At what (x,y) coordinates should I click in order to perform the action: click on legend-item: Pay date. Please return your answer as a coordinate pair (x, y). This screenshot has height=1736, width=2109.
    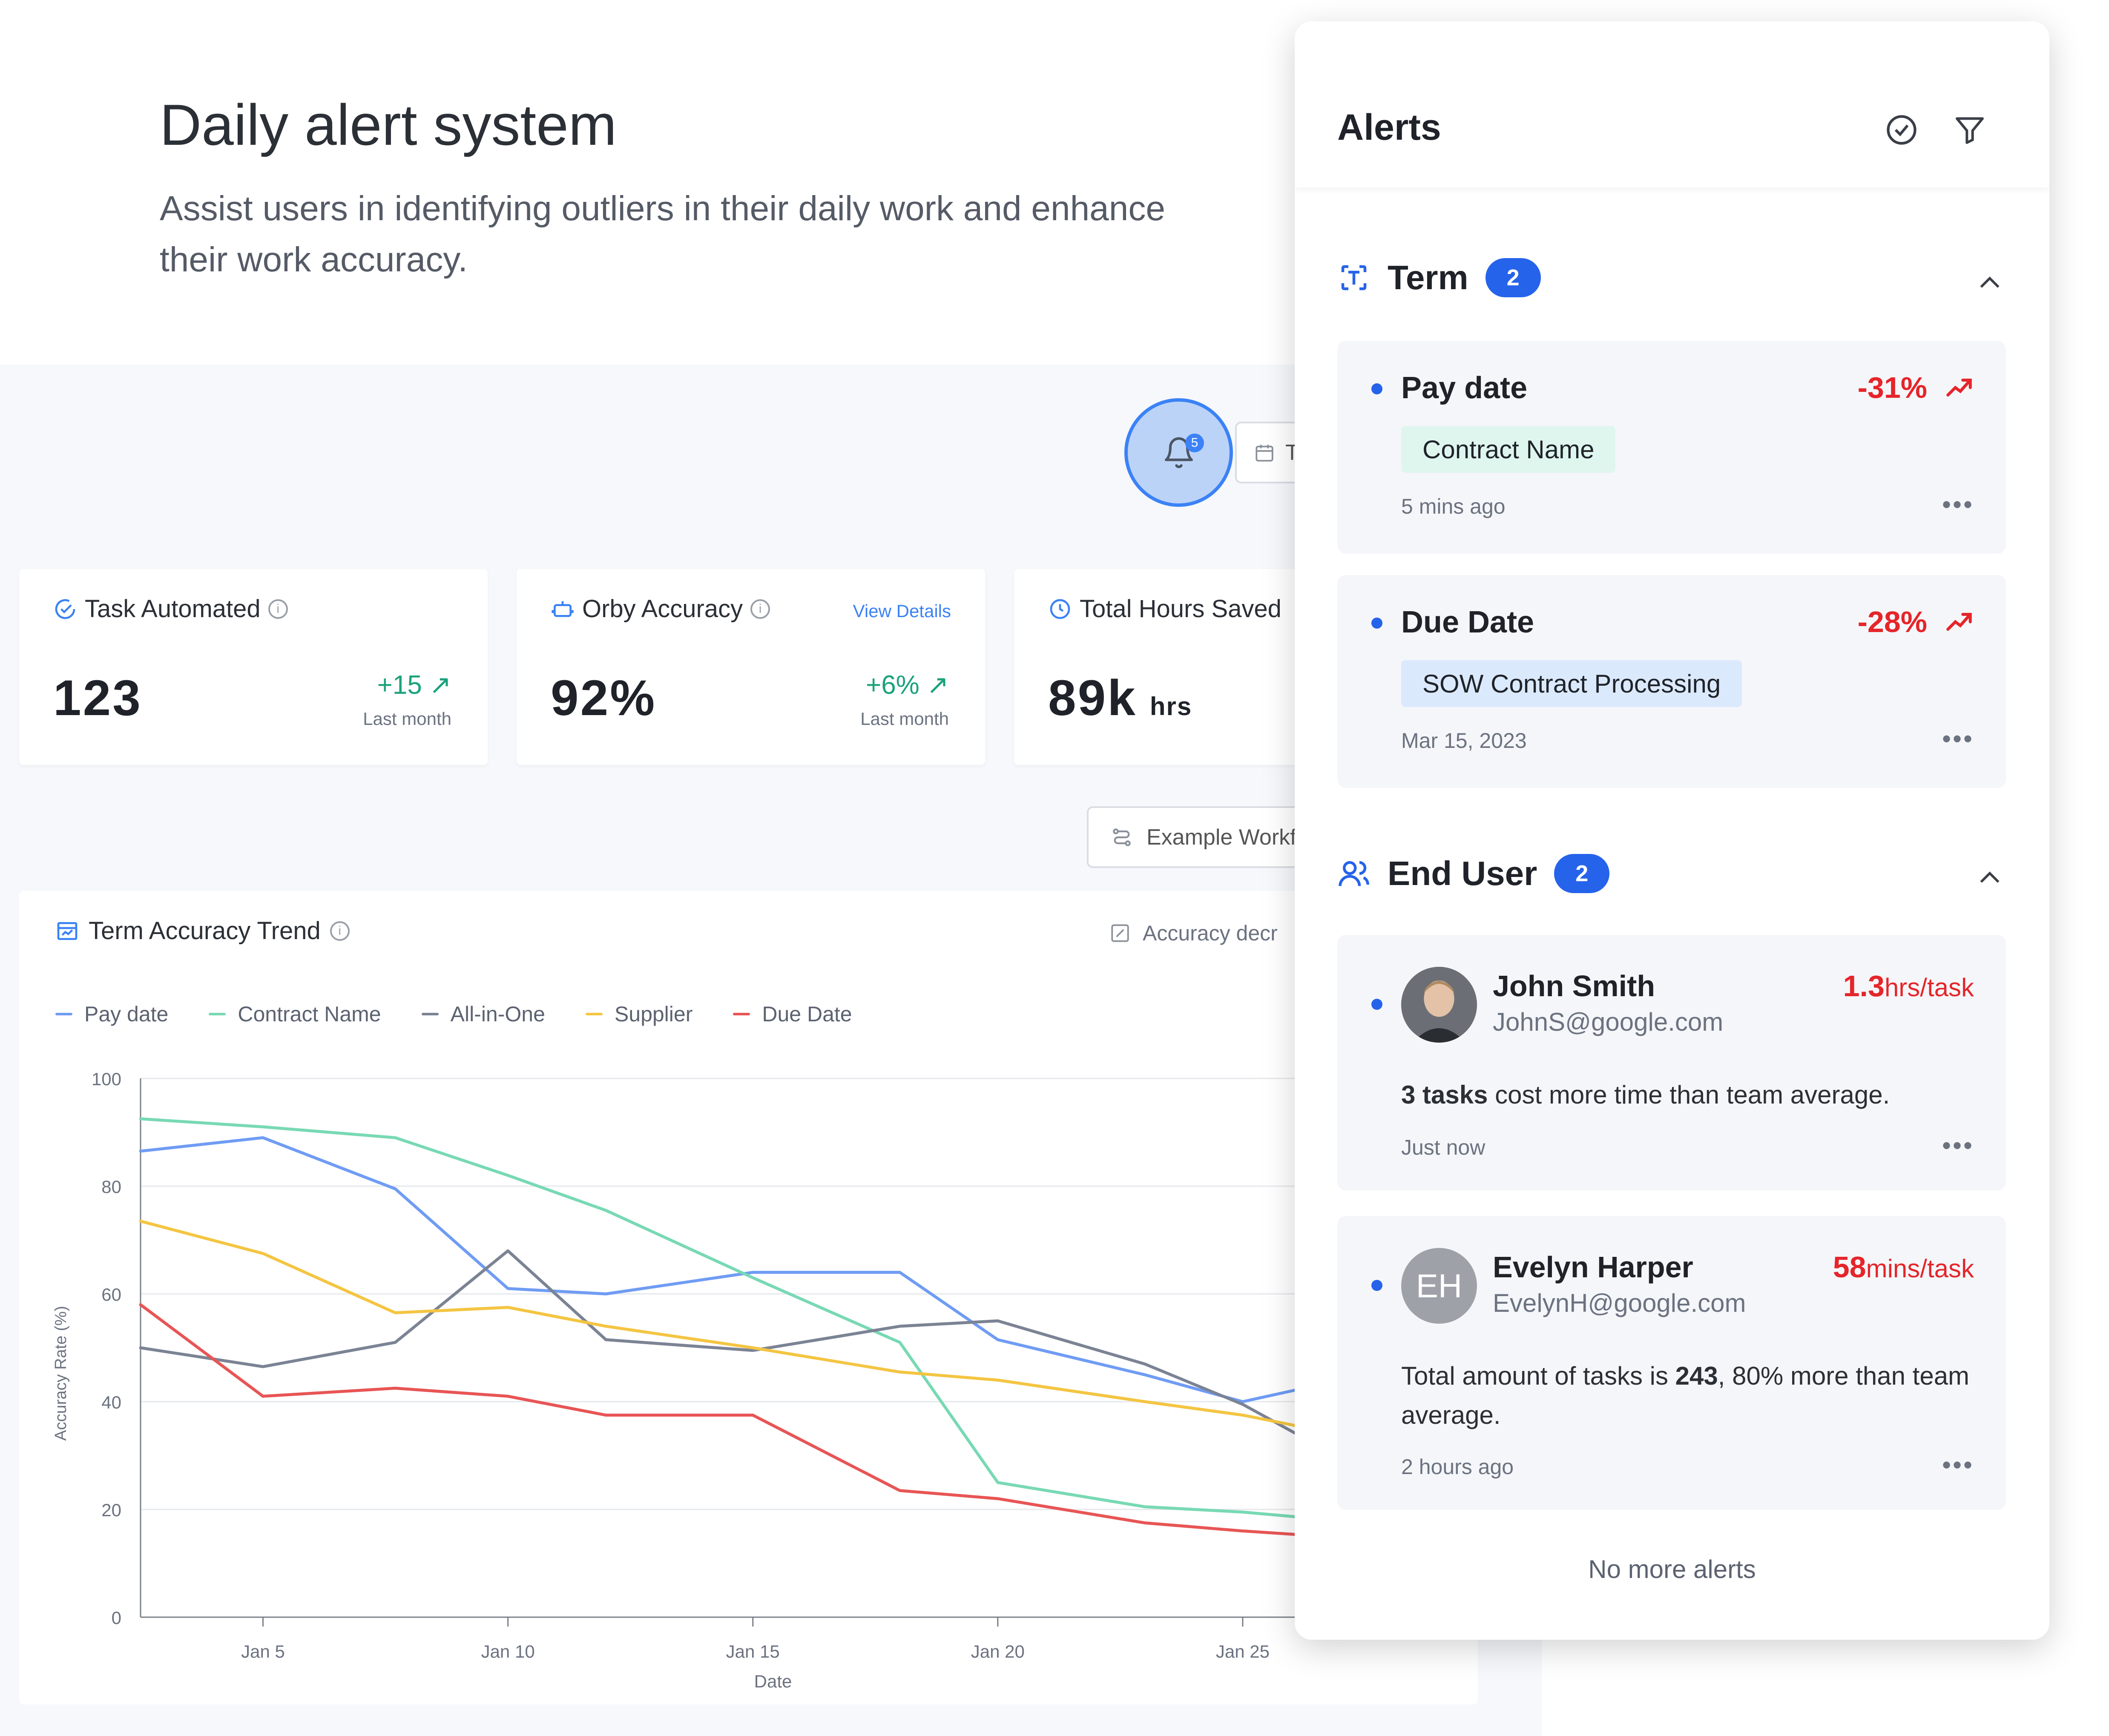
    Looking at the image, I should click on (111, 1014).